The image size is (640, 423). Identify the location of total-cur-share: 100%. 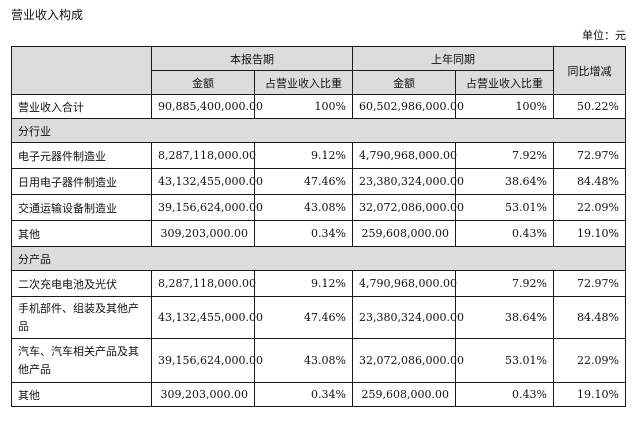
(303, 106).